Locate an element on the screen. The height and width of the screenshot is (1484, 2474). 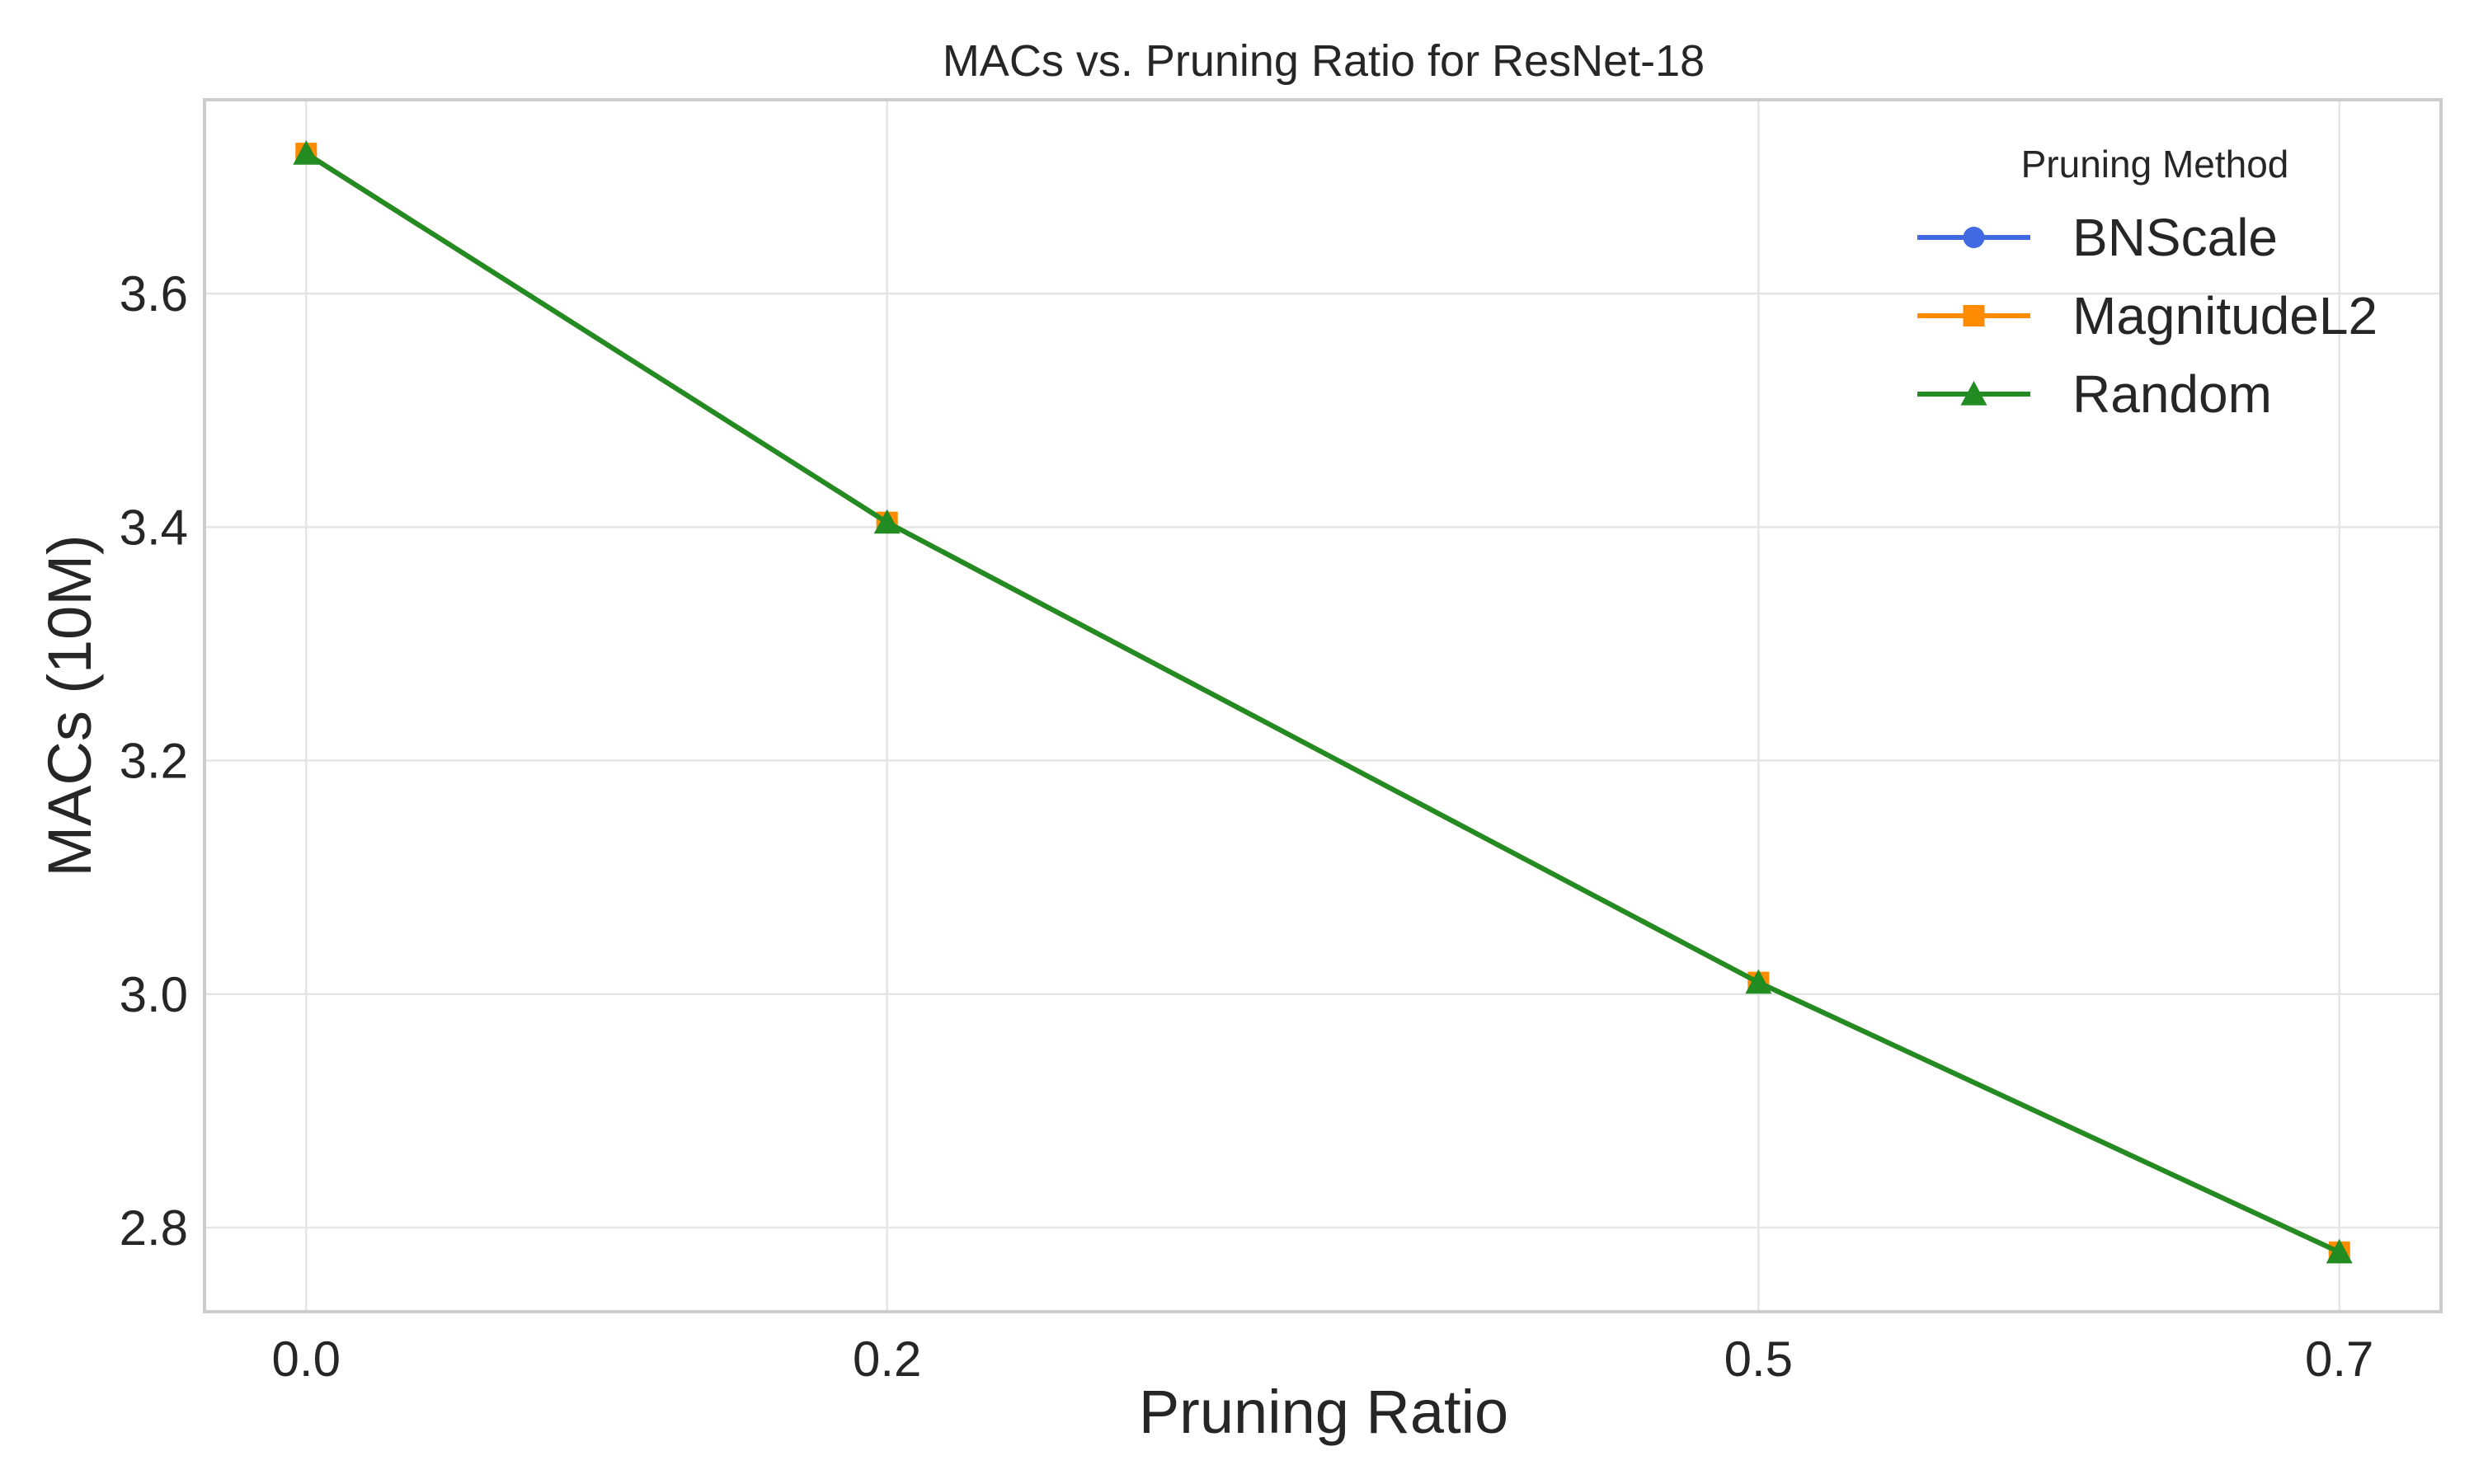
x-tick-label: 0.7 is located at coordinates (2339, 1359).